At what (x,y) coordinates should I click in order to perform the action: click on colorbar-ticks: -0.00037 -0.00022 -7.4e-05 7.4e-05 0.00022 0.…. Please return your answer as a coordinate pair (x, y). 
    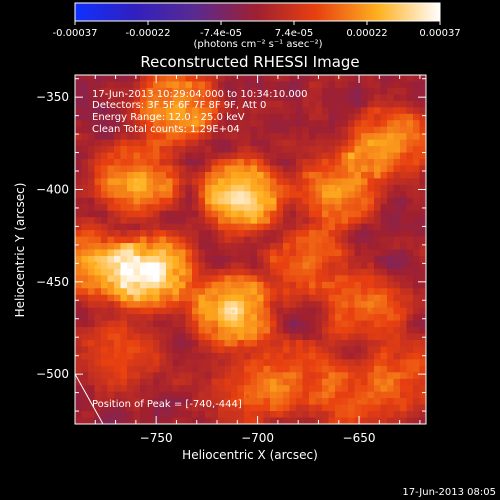
    Looking at the image, I should click on (257, 30).